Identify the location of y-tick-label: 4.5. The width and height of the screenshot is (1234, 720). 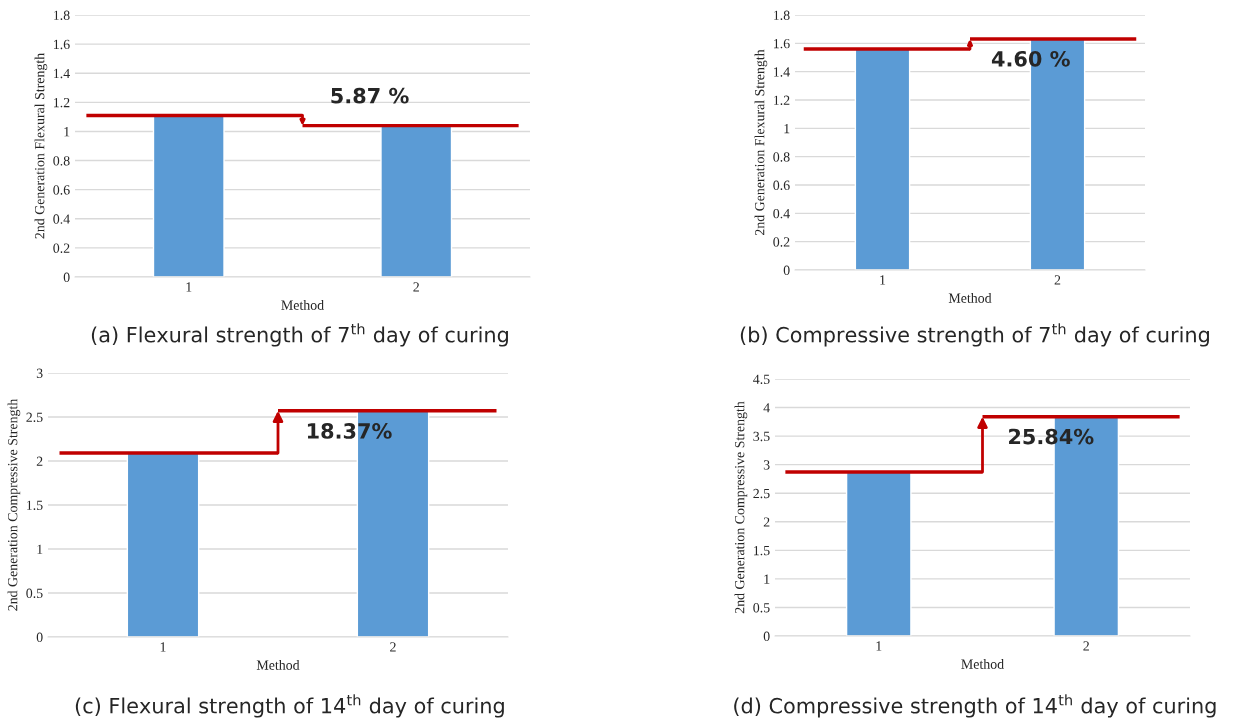
(761, 379).